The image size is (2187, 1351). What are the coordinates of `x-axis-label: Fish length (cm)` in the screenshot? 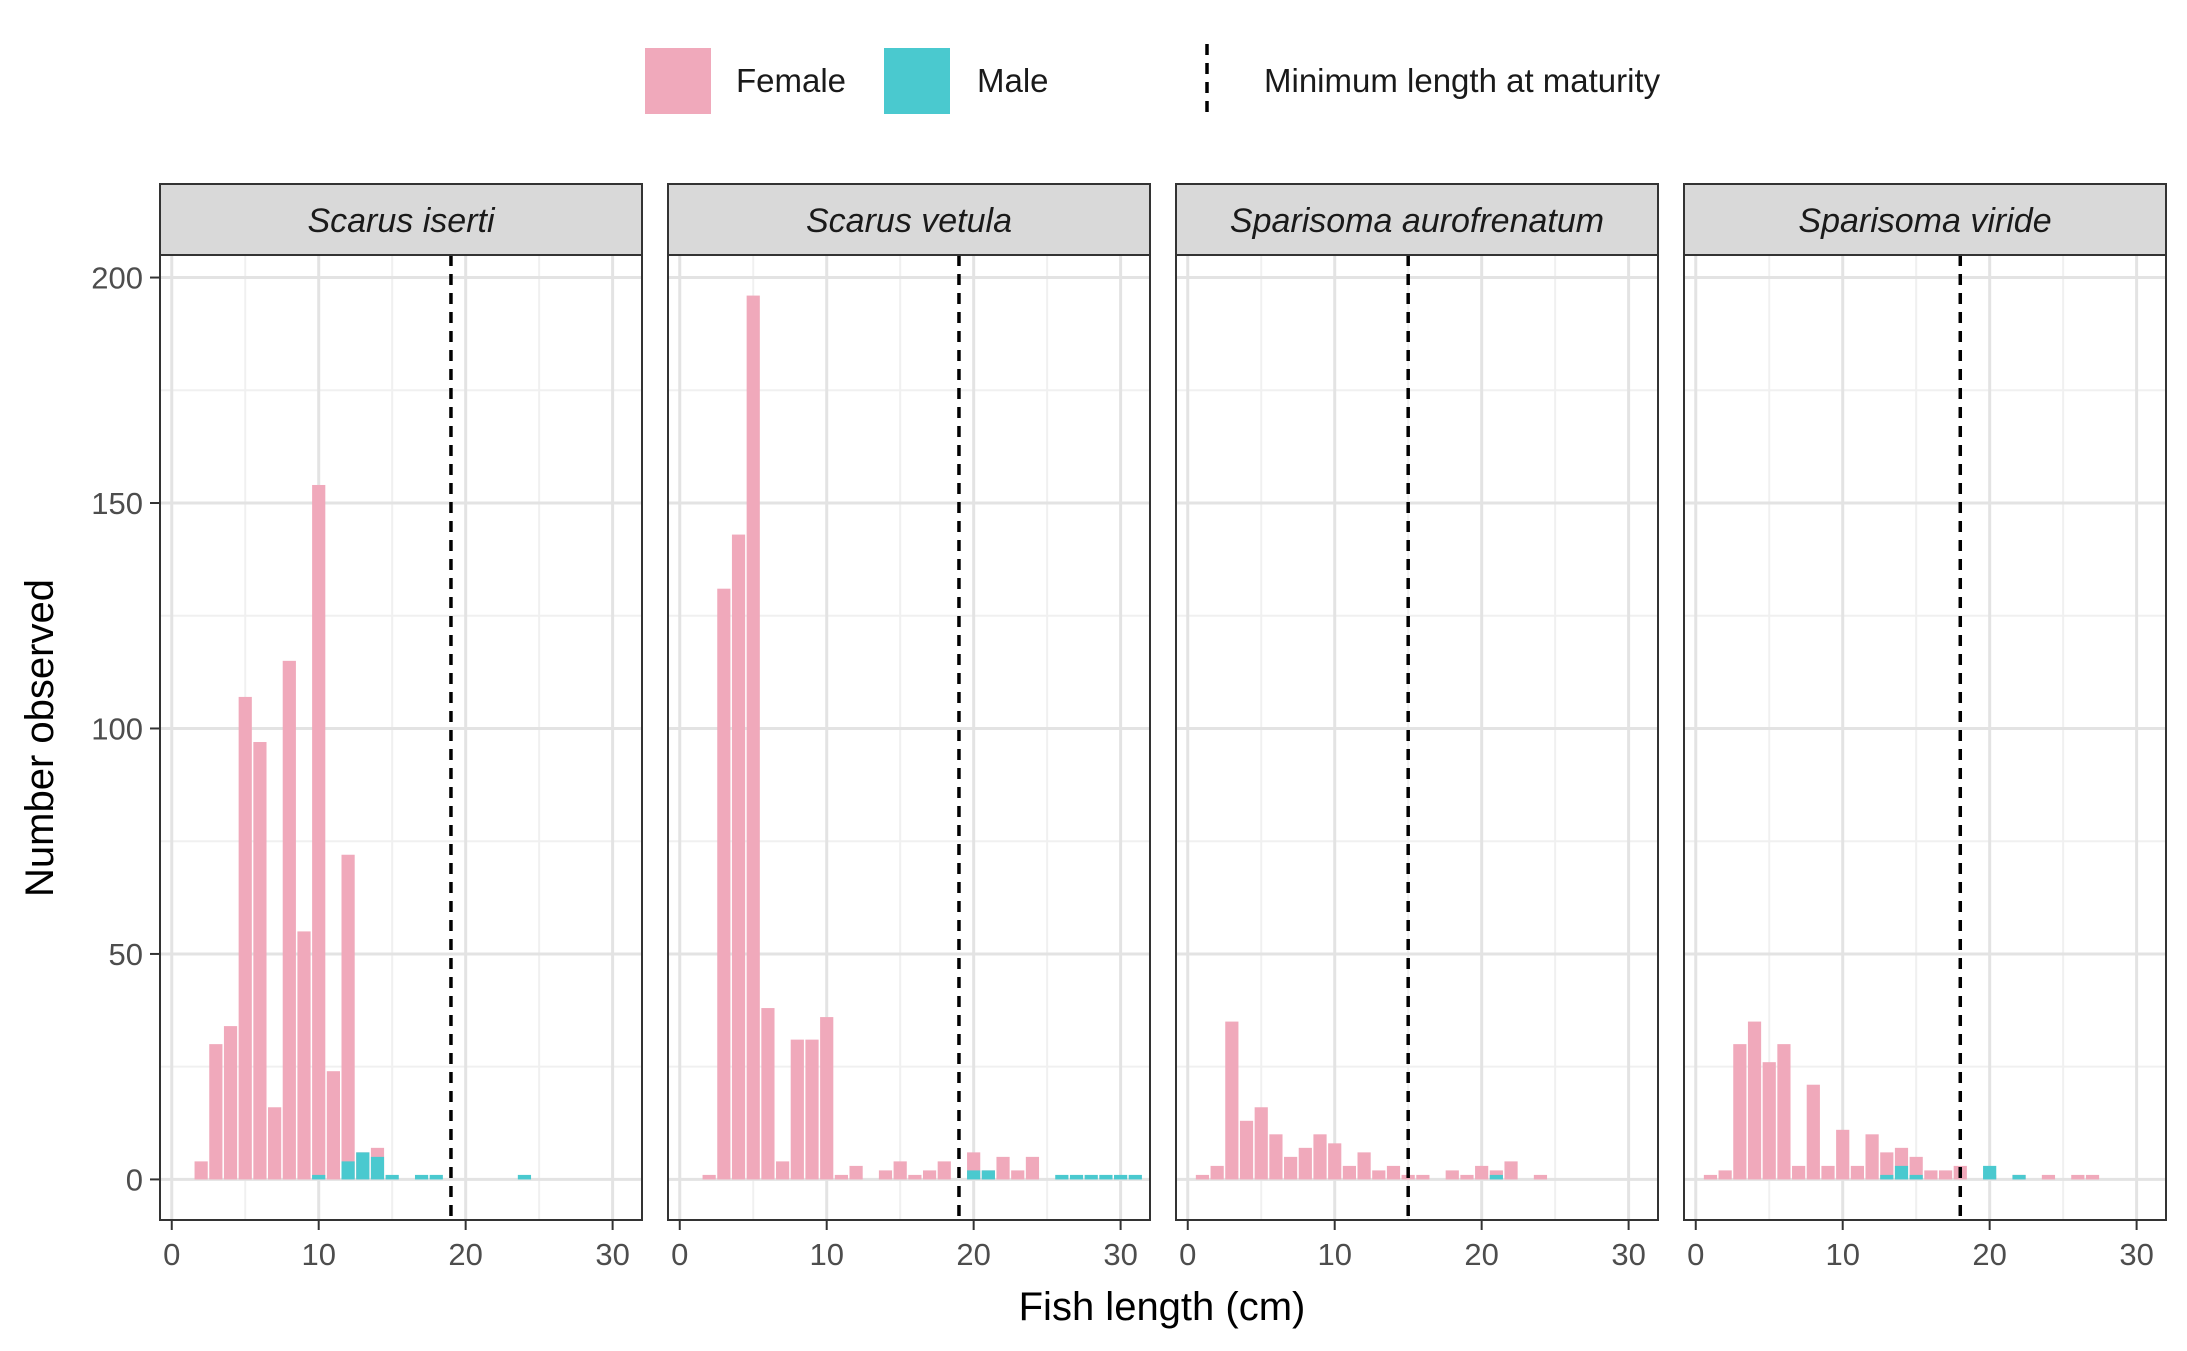 It's located at (1162, 1307).